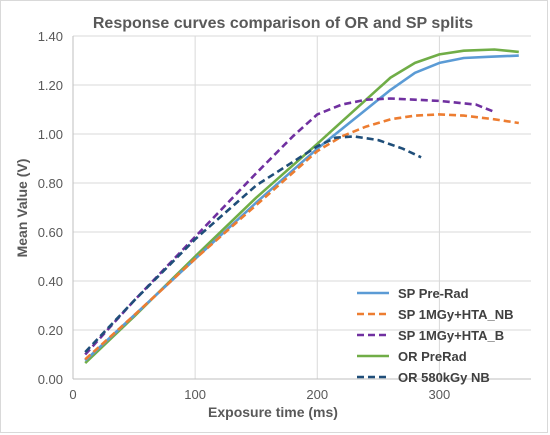 The image size is (550, 435). What do you see at coordinates (50, 232) in the screenshot?
I see `y-tick-label: 0.60` at bounding box center [50, 232].